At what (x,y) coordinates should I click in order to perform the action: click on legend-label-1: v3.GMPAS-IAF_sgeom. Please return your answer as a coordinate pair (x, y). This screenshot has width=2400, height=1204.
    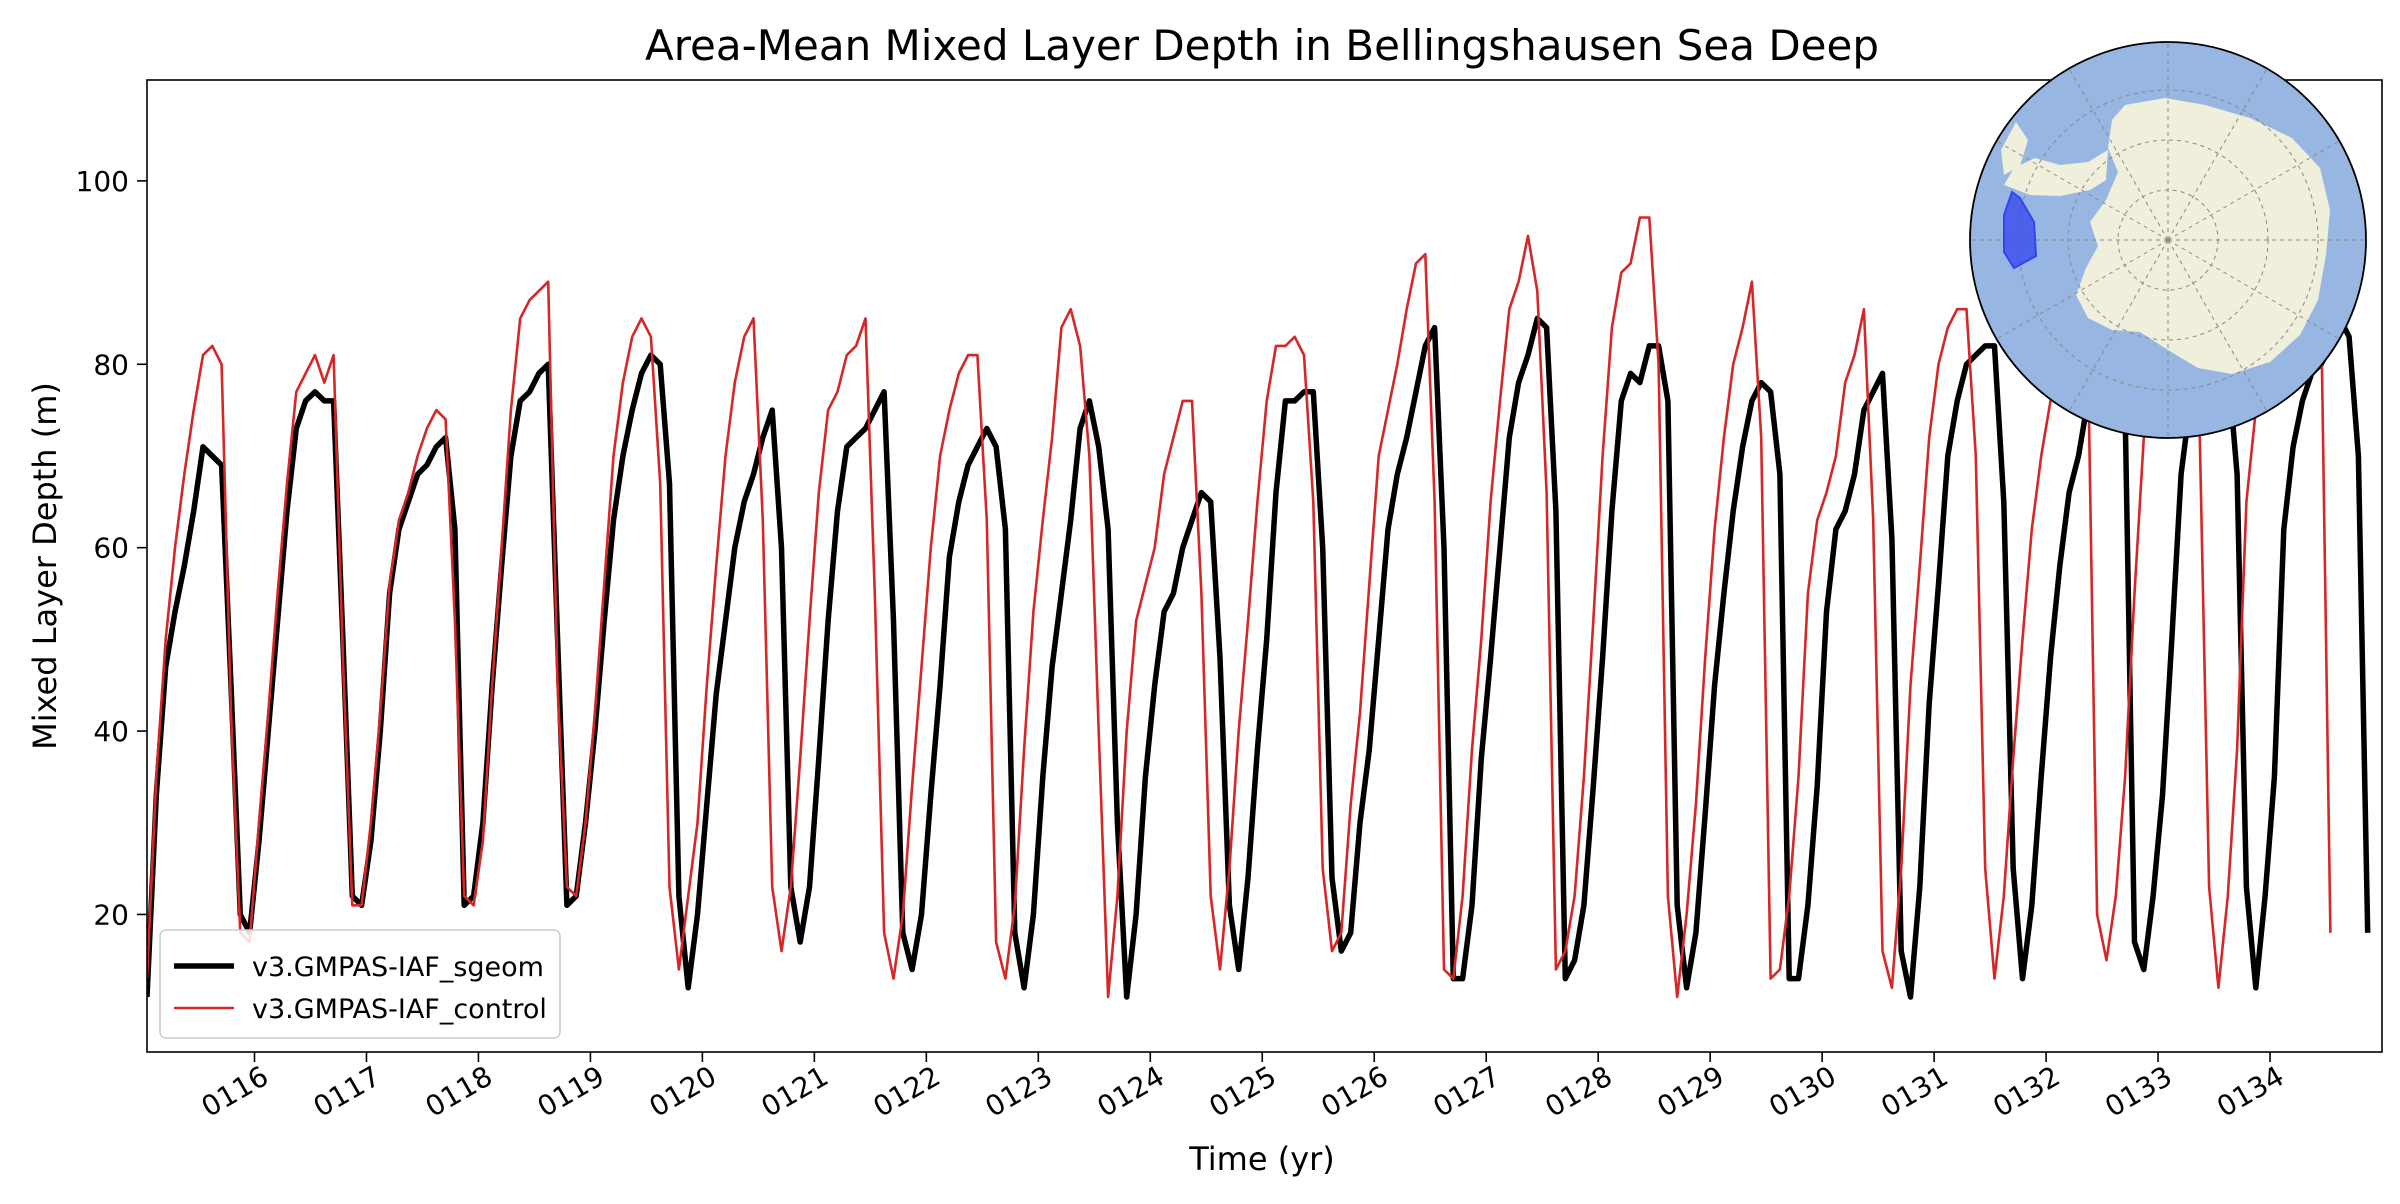
    Looking at the image, I should click on (398, 967).